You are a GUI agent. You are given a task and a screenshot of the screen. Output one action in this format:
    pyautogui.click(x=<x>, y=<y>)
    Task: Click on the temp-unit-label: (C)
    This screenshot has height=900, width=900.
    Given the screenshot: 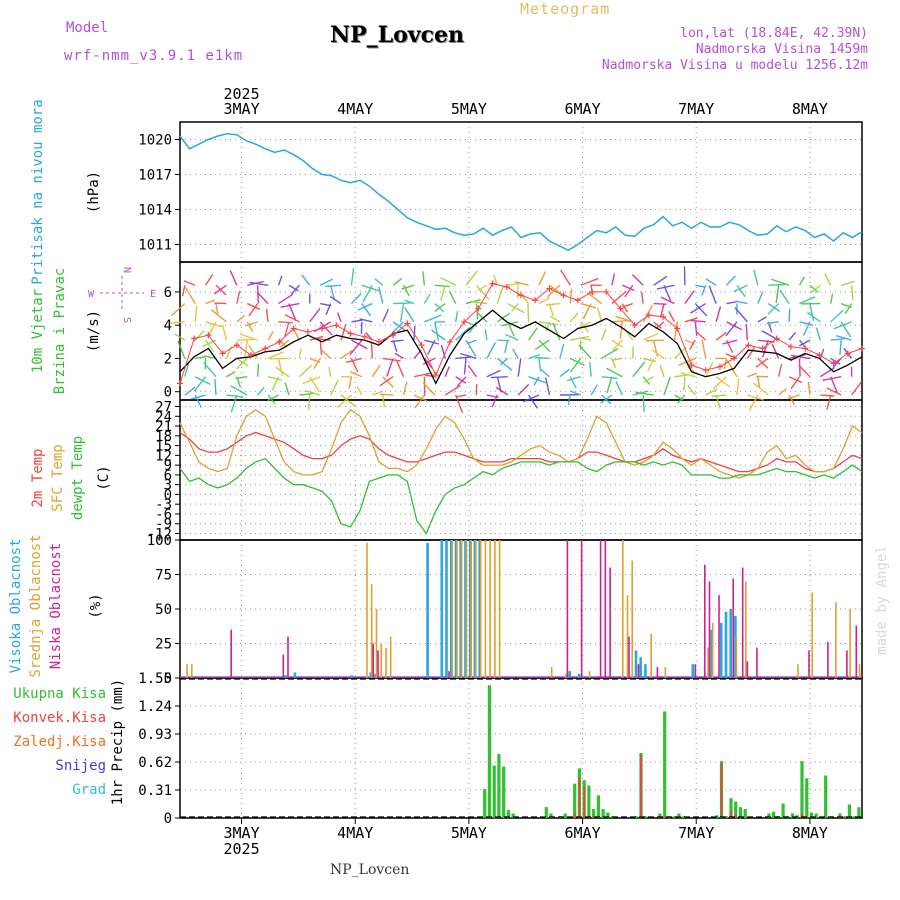 What is the action you would take?
    pyautogui.click(x=104, y=477)
    